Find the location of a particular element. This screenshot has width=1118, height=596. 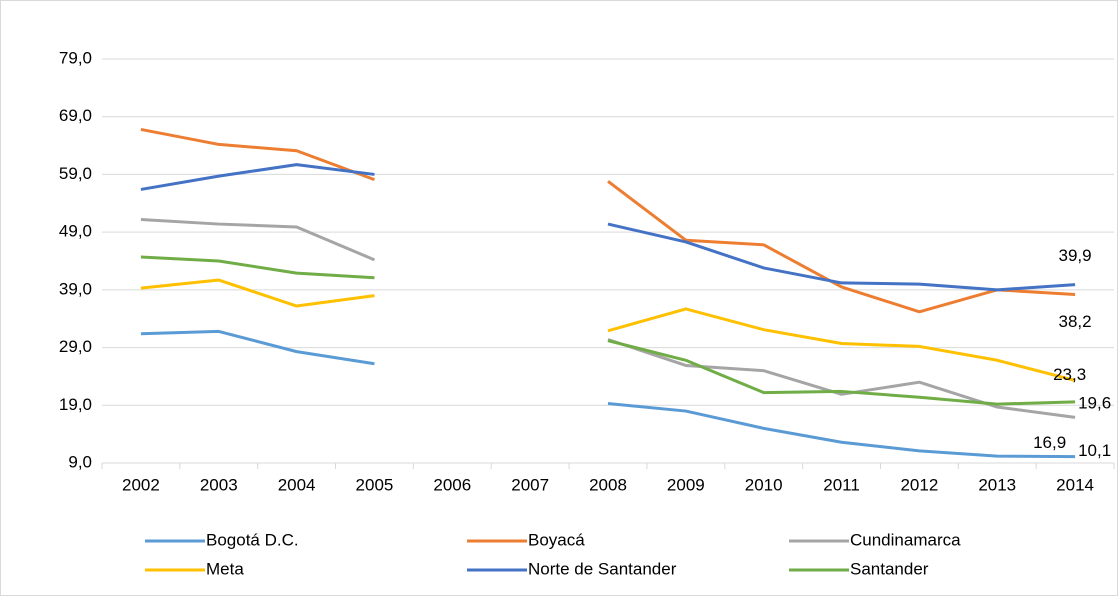

y-tick-label: 39,0 is located at coordinates (75, 288).